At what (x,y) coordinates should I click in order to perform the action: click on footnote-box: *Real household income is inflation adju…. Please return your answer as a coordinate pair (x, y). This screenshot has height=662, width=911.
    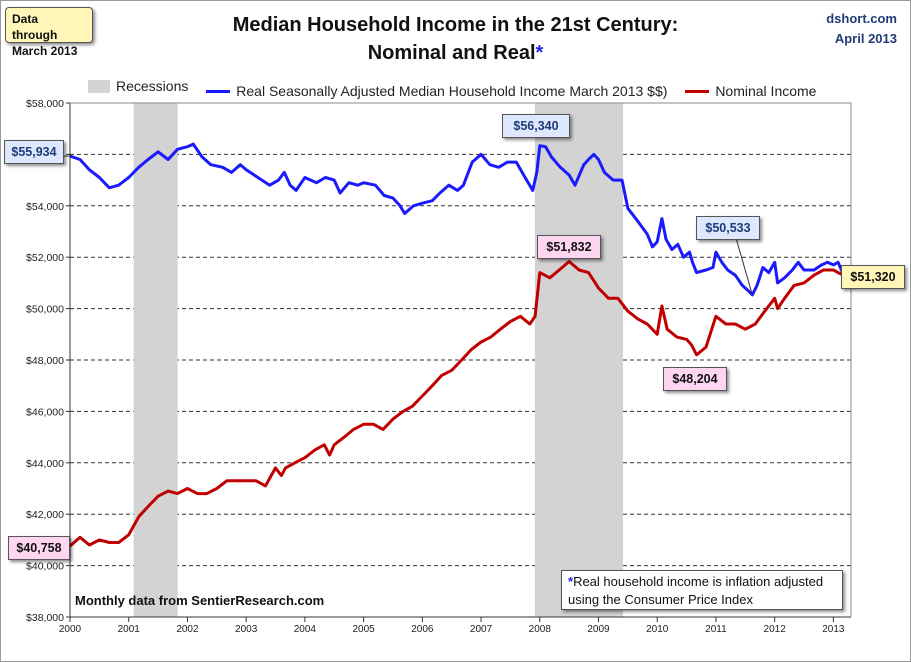
    Looking at the image, I should click on (702, 590).